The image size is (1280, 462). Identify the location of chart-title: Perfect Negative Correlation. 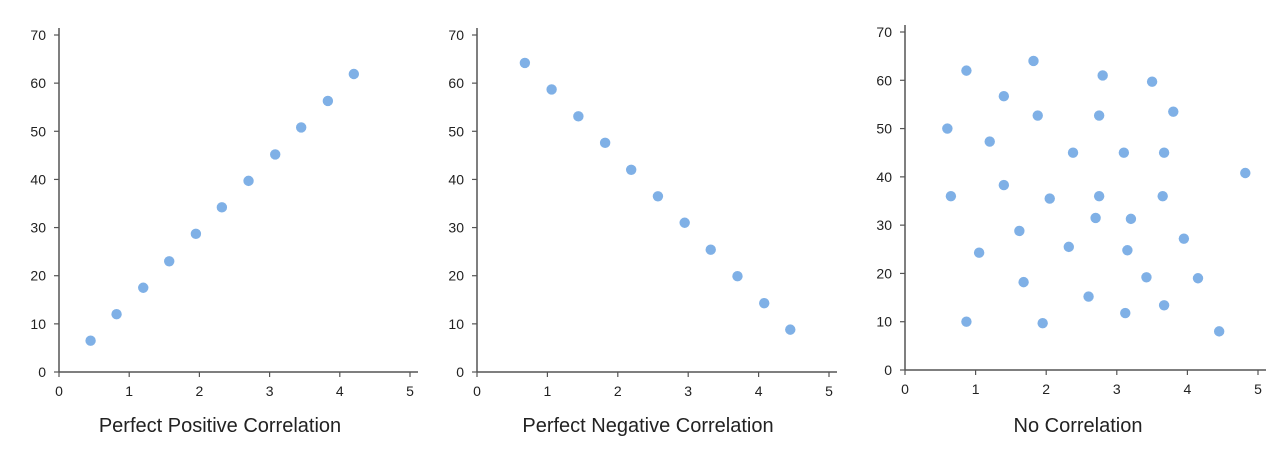
(647, 426).